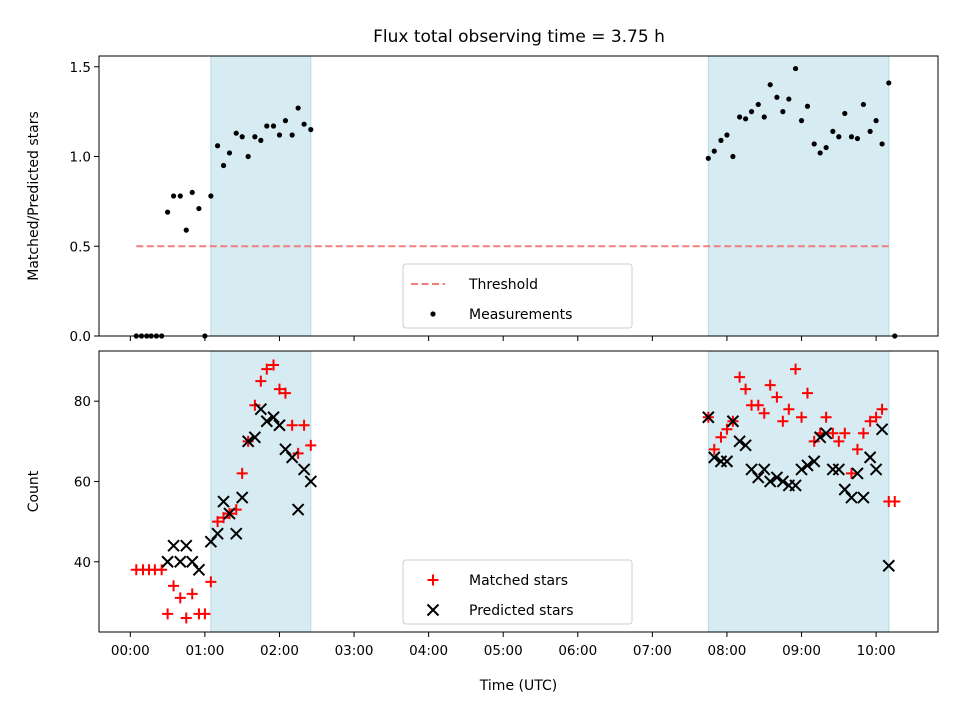  What do you see at coordinates (433, 314) in the screenshot?
I see `legend-measurement-swatch` at bounding box center [433, 314].